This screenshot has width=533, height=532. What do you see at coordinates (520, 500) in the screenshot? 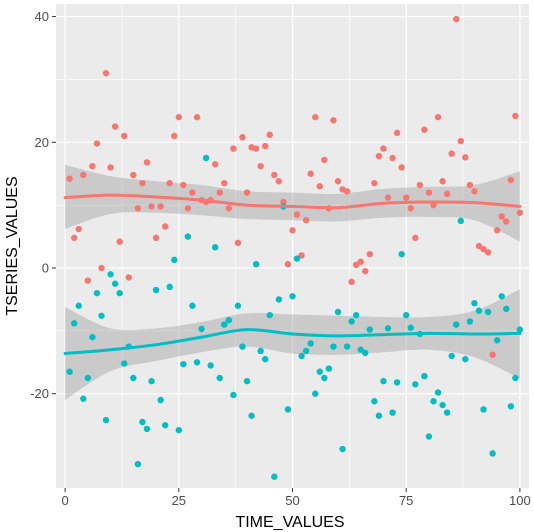
I see `x-tick-label: 100` at bounding box center [520, 500].